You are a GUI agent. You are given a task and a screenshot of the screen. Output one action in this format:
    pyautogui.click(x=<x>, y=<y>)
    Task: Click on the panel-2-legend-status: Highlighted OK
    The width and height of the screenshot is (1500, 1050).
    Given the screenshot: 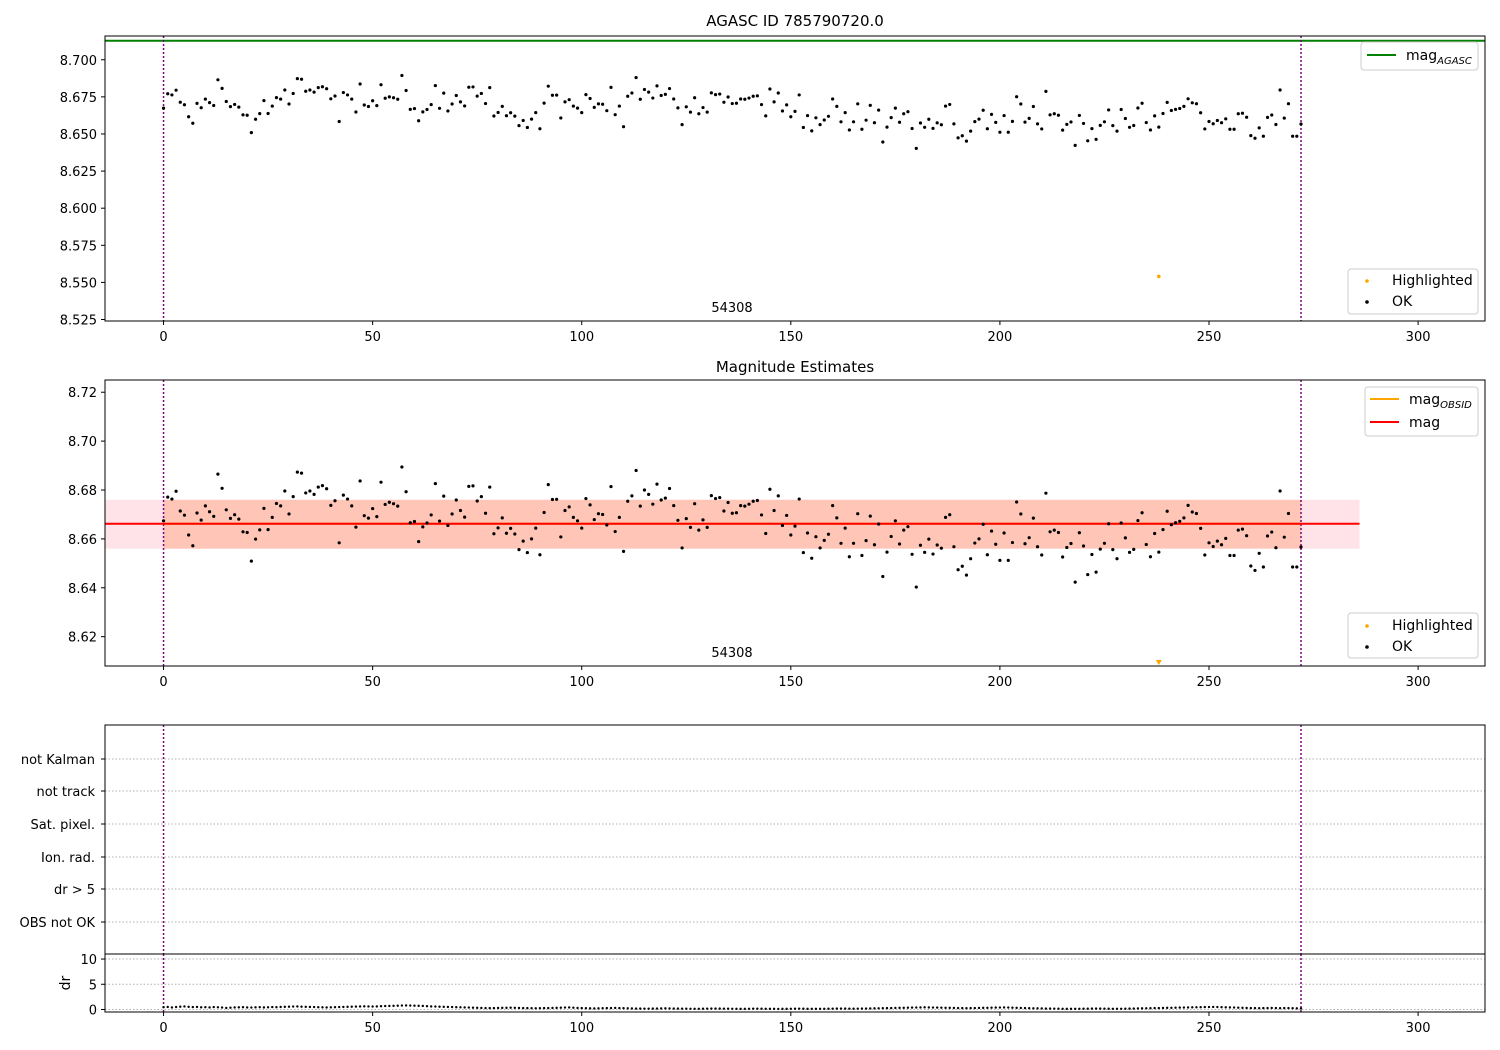 What is the action you would take?
    pyautogui.click(x=1413, y=635)
    